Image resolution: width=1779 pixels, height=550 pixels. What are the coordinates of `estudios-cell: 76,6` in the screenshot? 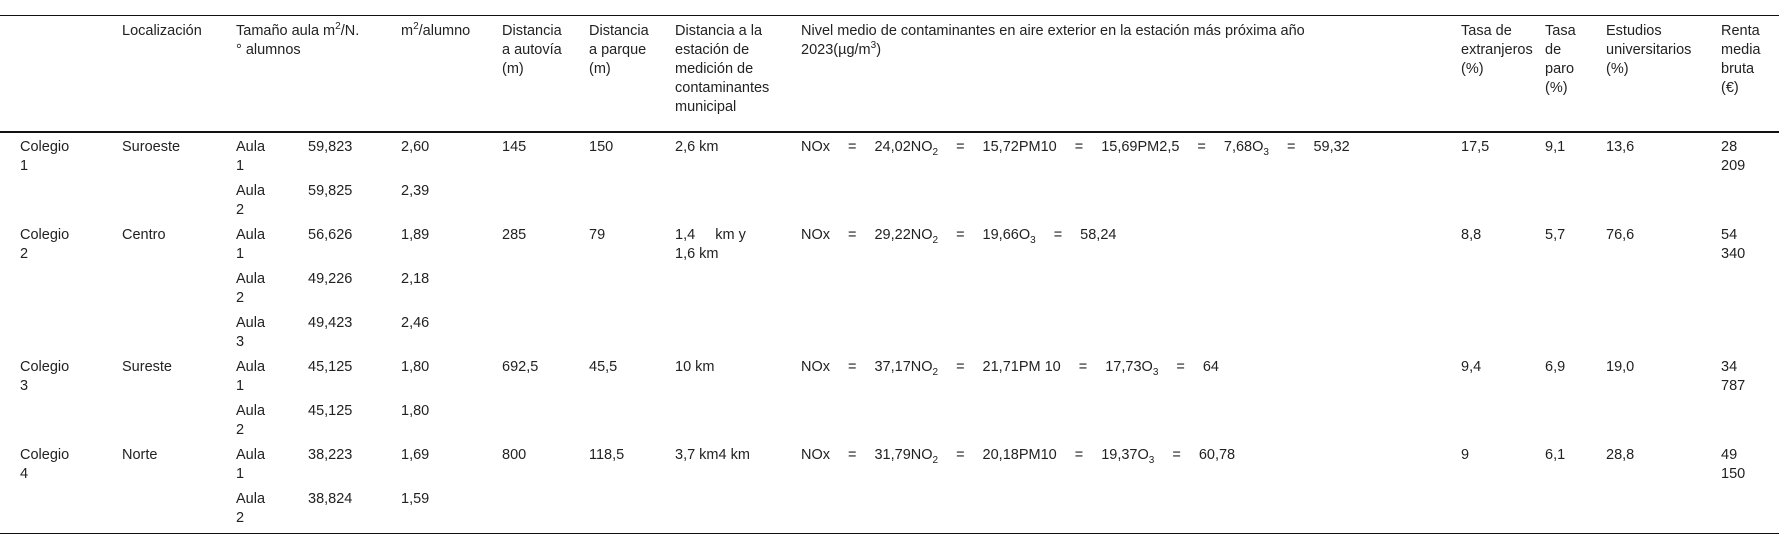 It's located at (1620, 235).